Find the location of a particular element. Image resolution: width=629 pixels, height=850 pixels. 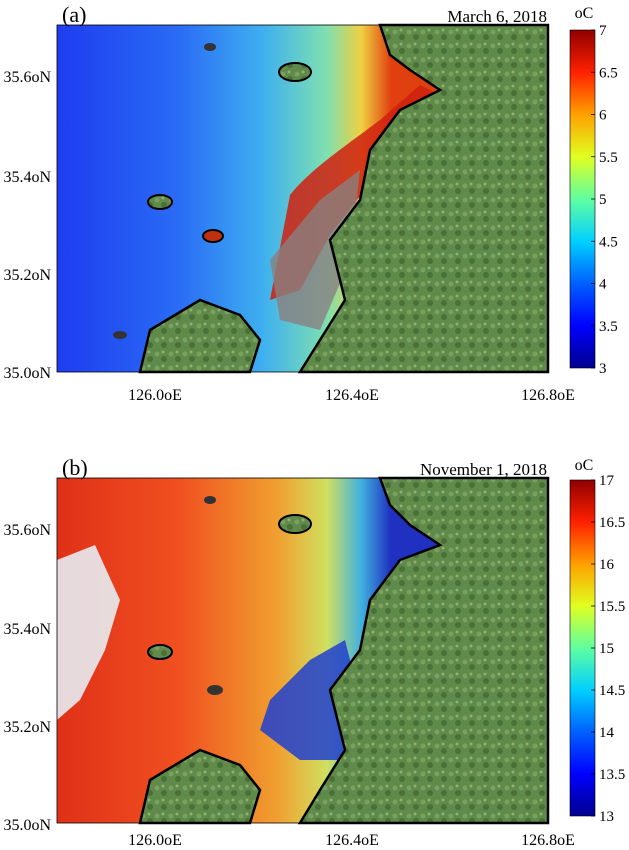

colorbar-scale-a is located at coordinates (582, 199).